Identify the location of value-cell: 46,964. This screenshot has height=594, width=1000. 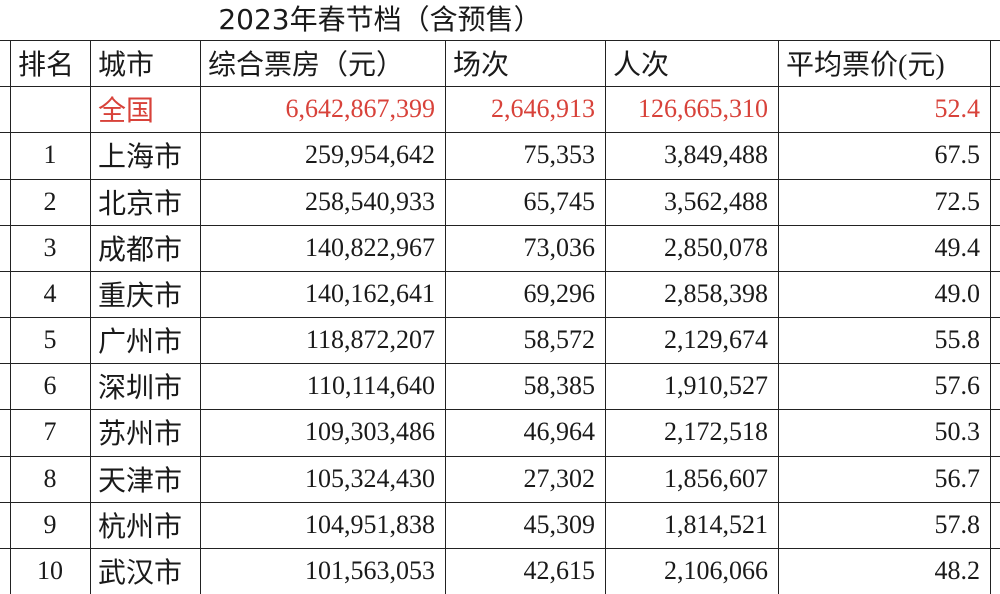
(559, 432).